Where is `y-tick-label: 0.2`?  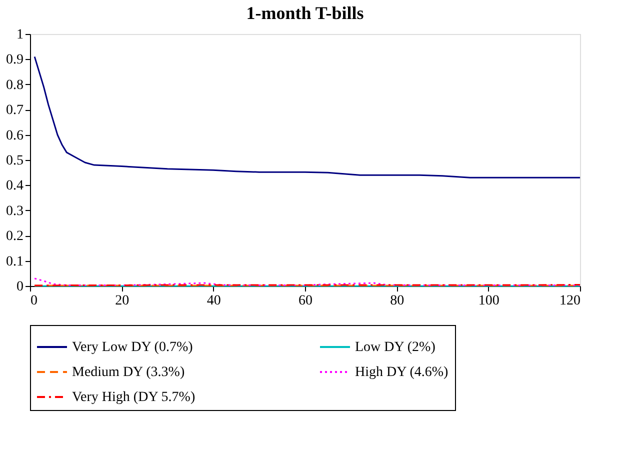
y-tick-label: 0.2 is located at coordinates (15, 236).